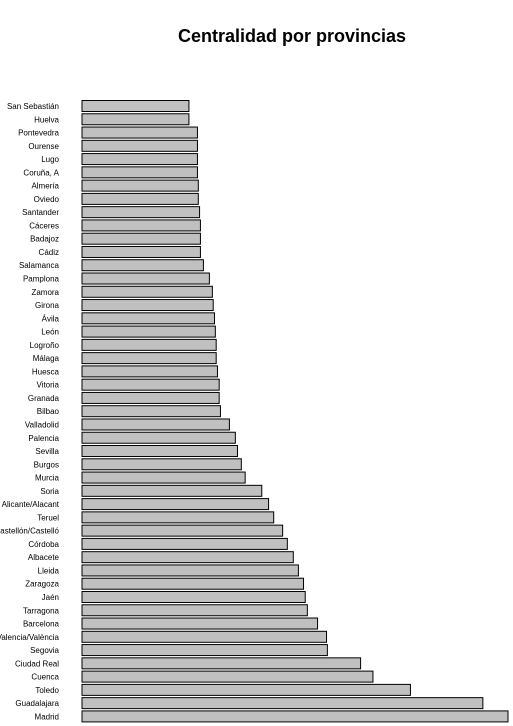  What do you see at coordinates (46, 119) in the screenshot?
I see `y-tick-label: Huelva` at bounding box center [46, 119].